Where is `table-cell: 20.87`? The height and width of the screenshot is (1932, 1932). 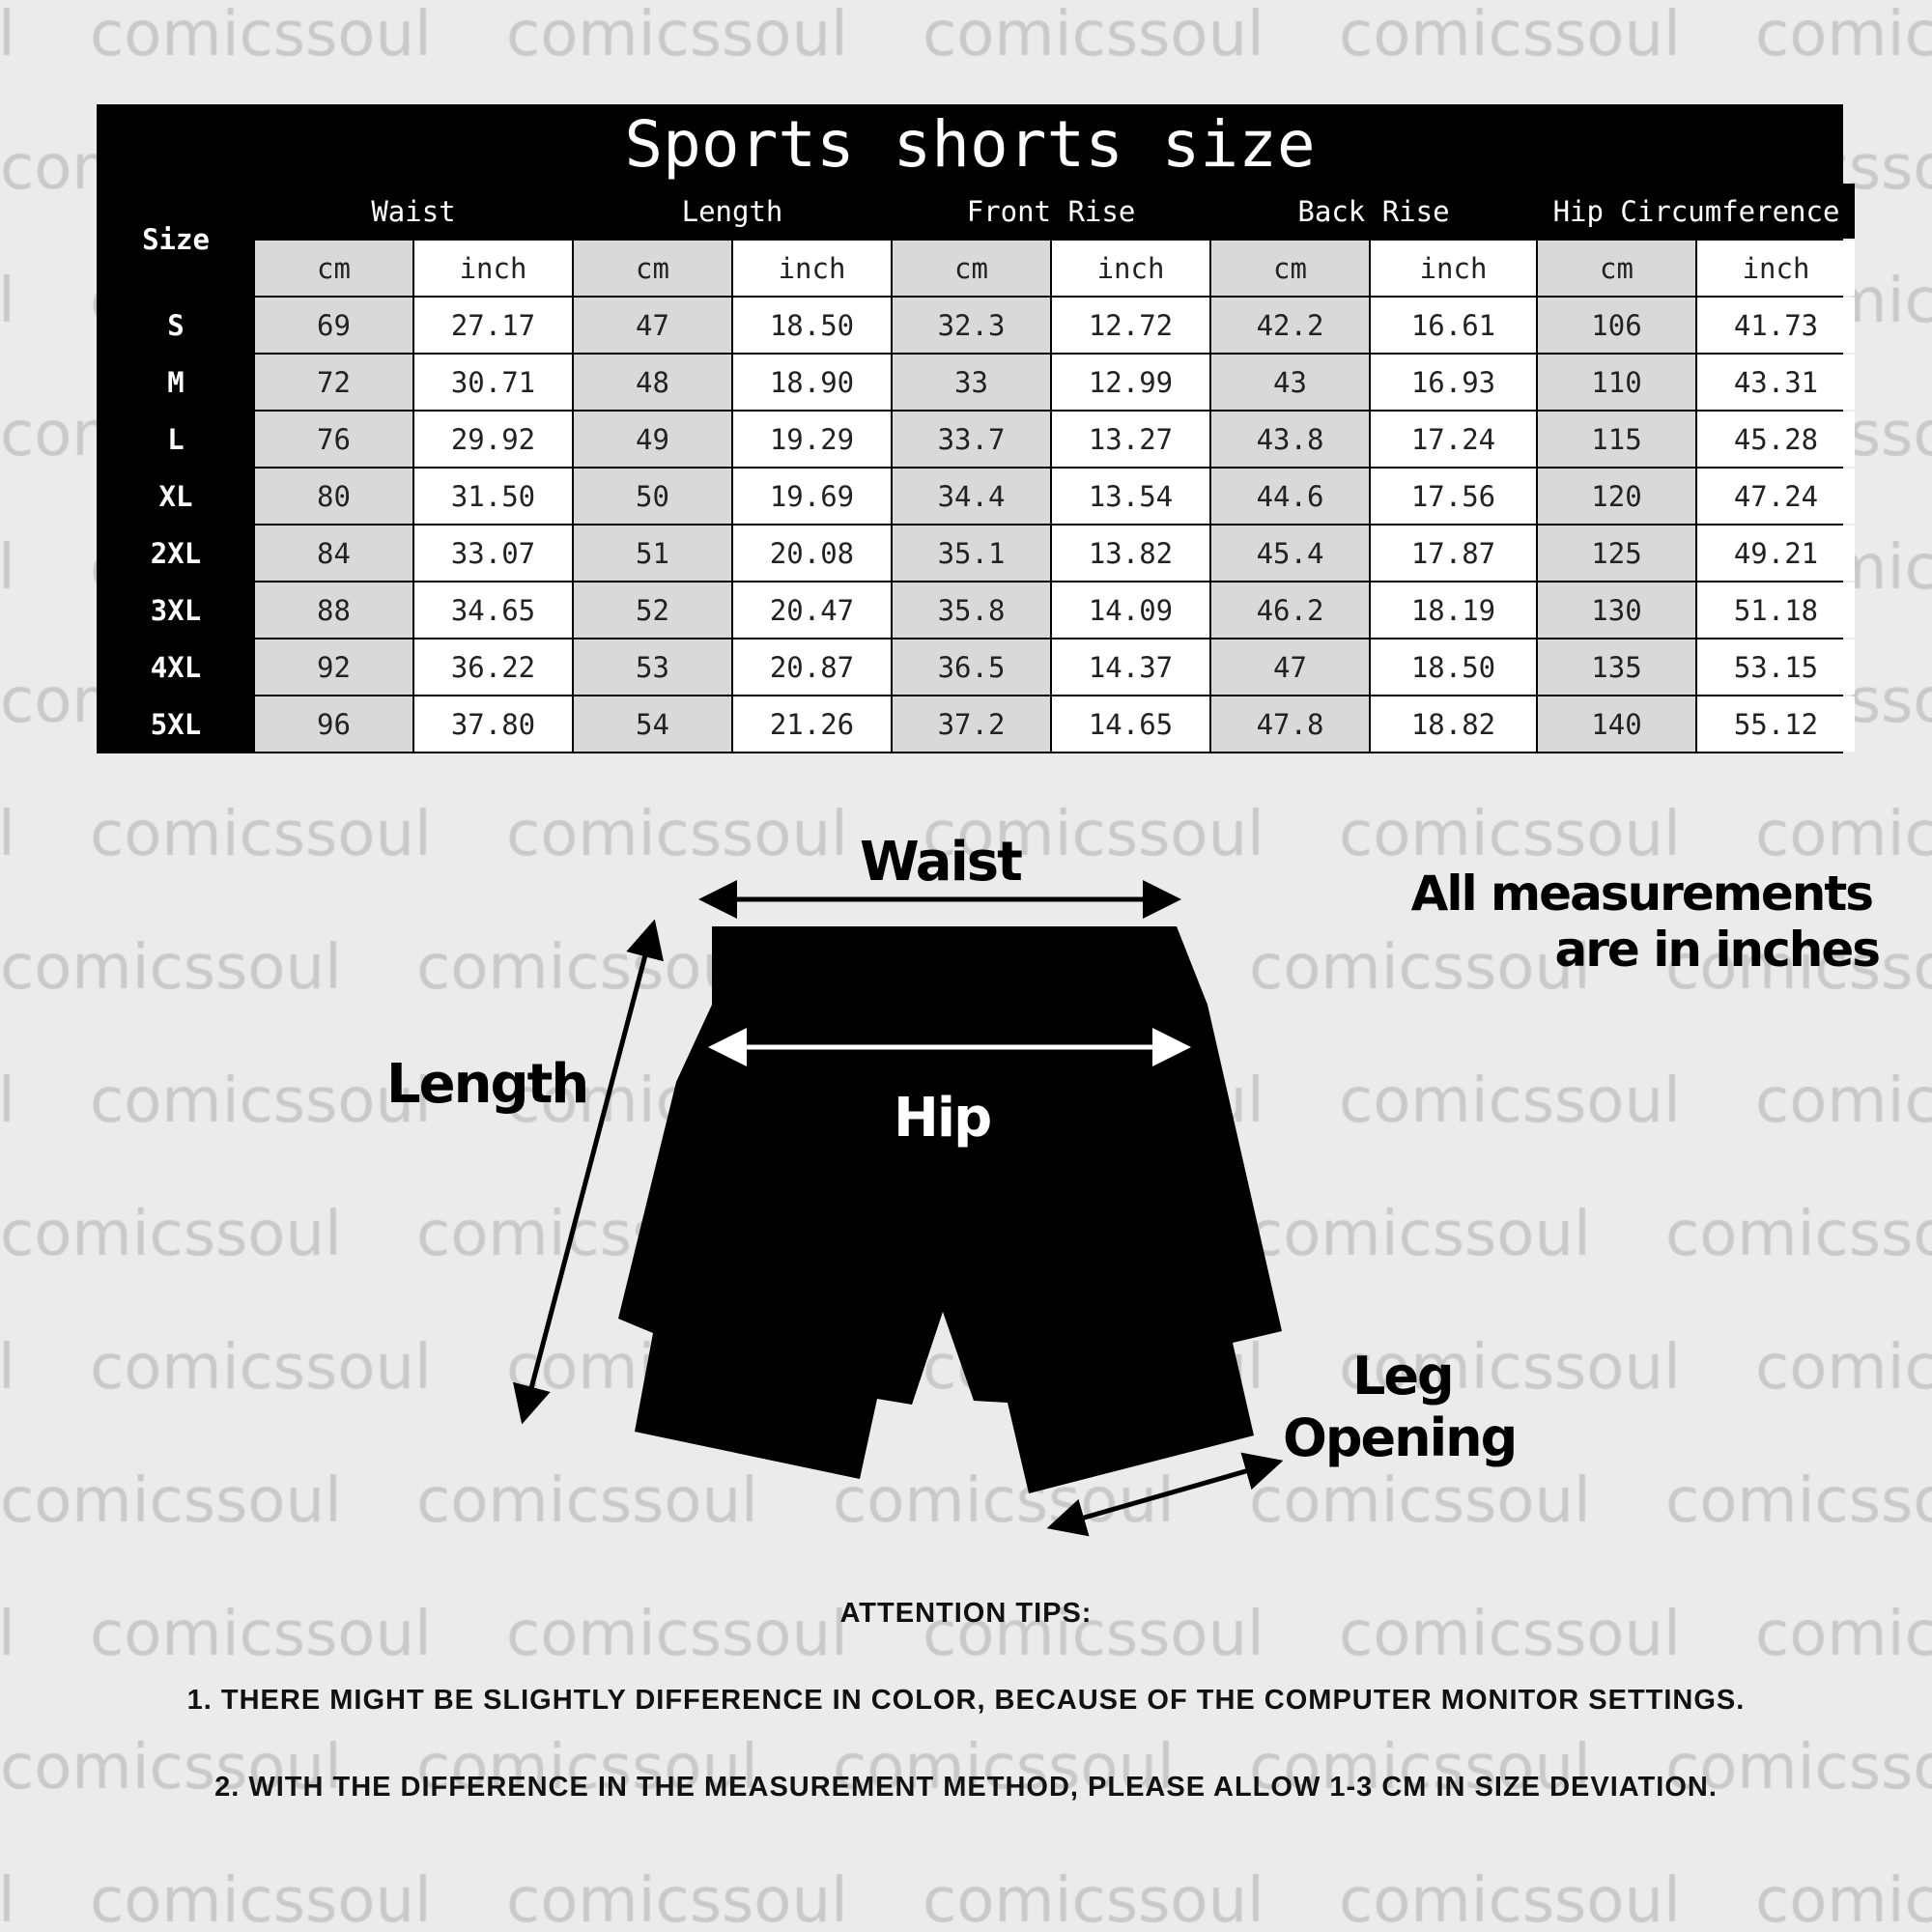 table-cell: 20.87 is located at coordinates (812, 667).